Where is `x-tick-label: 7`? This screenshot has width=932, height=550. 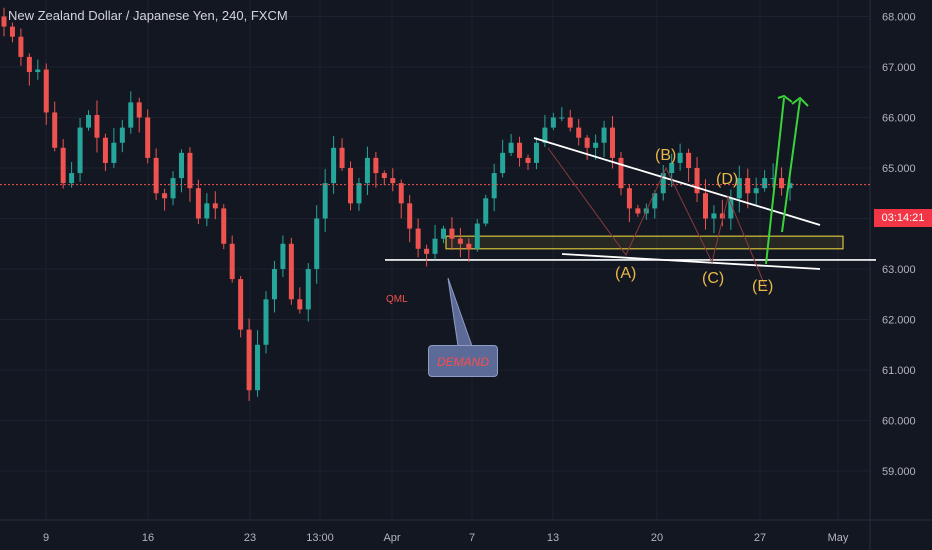
x-tick-label: 7 is located at coordinates (472, 538).